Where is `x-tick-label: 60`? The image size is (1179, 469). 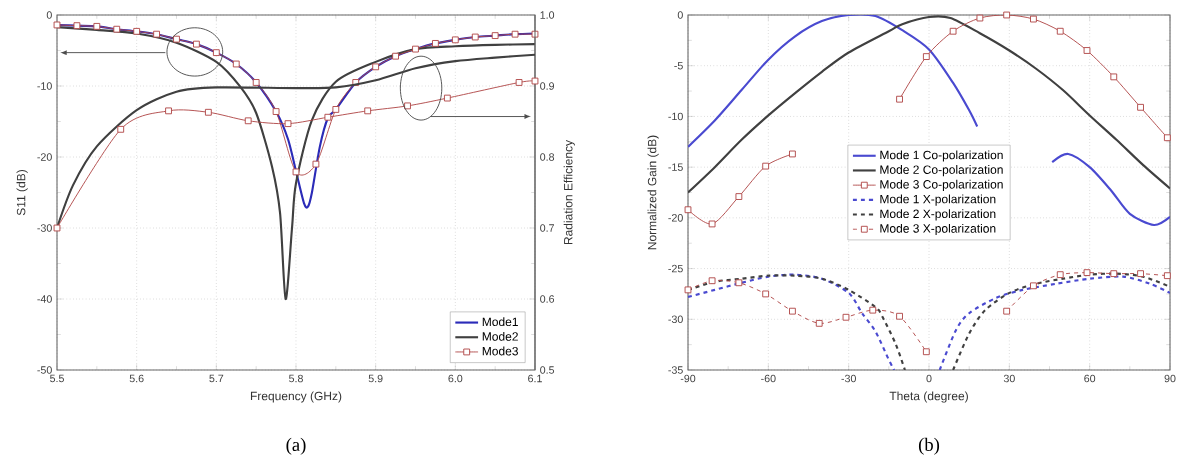
x-tick-label: 60 is located at coordinates (1090, 378).